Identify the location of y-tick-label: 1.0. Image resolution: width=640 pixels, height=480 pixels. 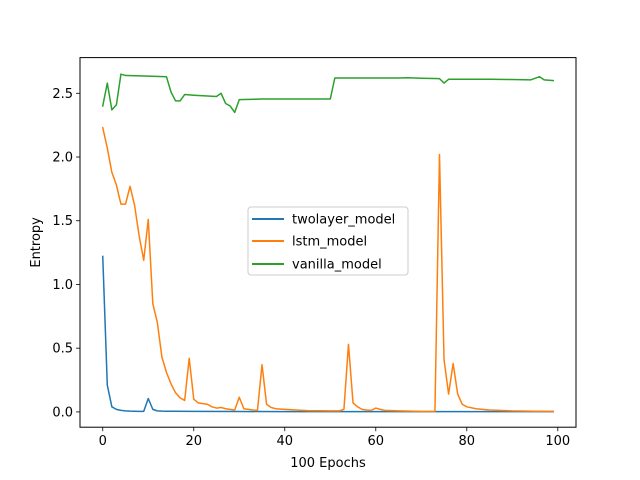
(62, 285).